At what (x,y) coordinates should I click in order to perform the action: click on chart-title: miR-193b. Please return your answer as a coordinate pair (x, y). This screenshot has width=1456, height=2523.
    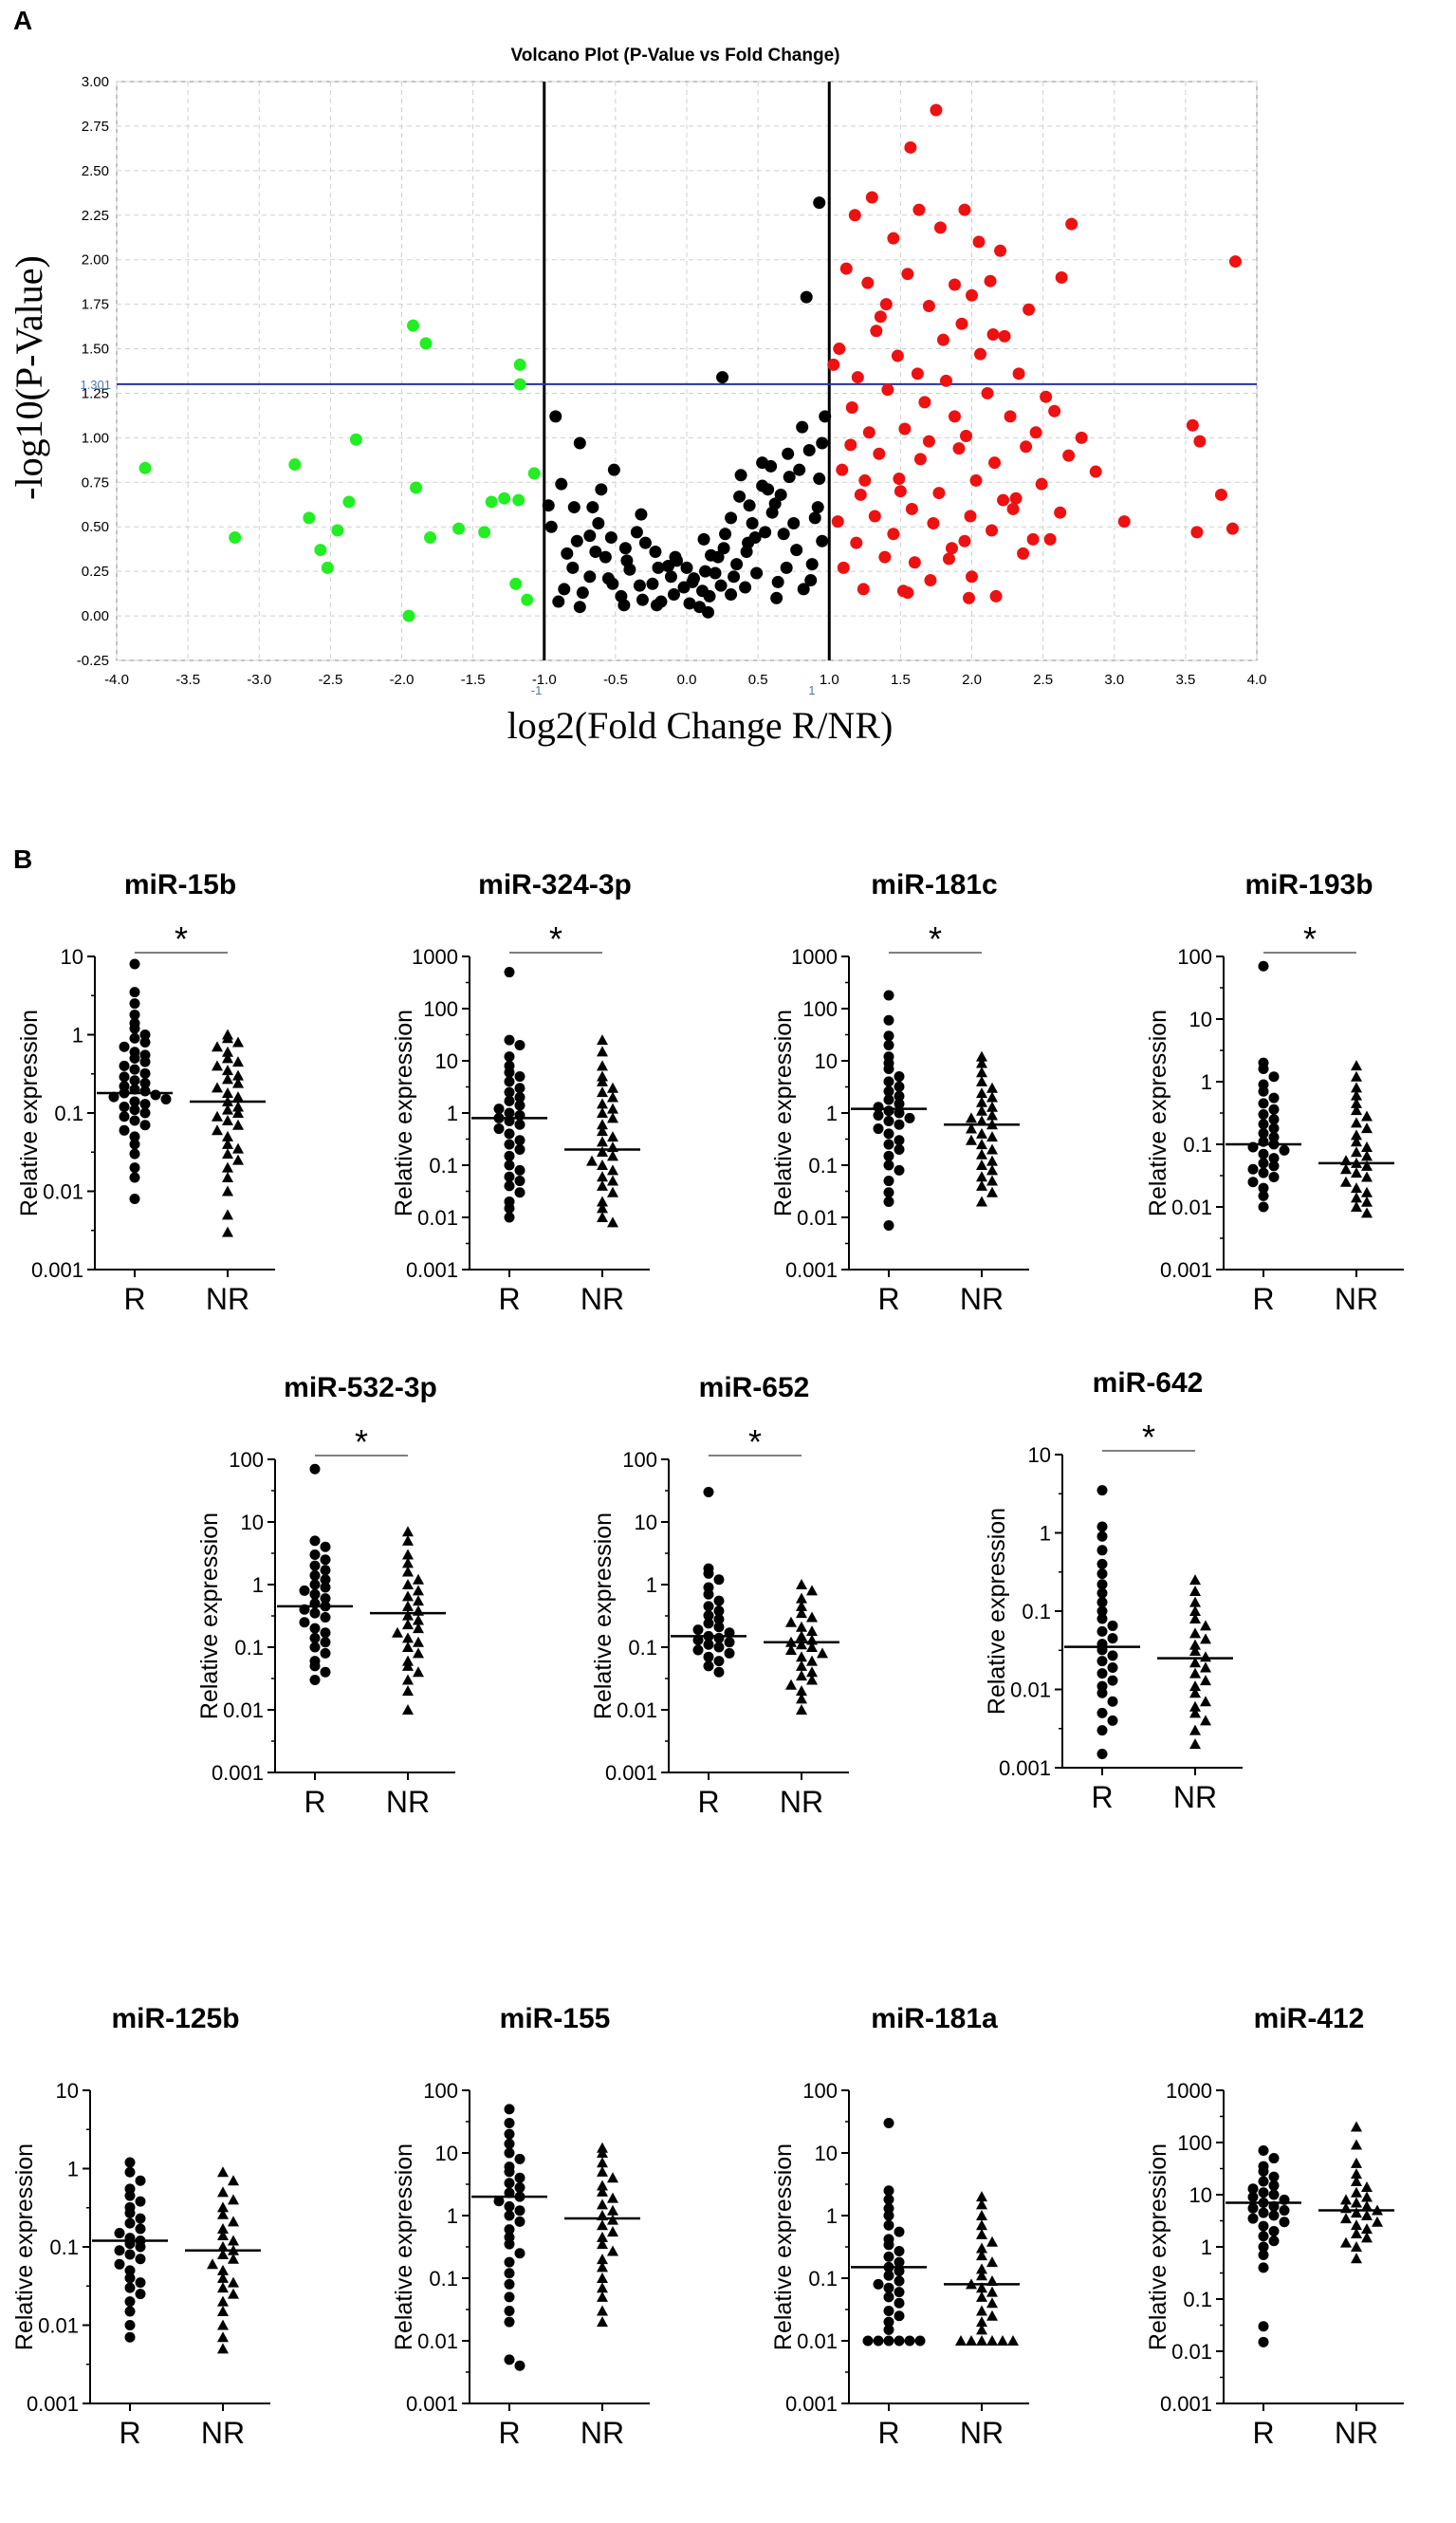
    Looking at the image, I should click on (1308, 884).